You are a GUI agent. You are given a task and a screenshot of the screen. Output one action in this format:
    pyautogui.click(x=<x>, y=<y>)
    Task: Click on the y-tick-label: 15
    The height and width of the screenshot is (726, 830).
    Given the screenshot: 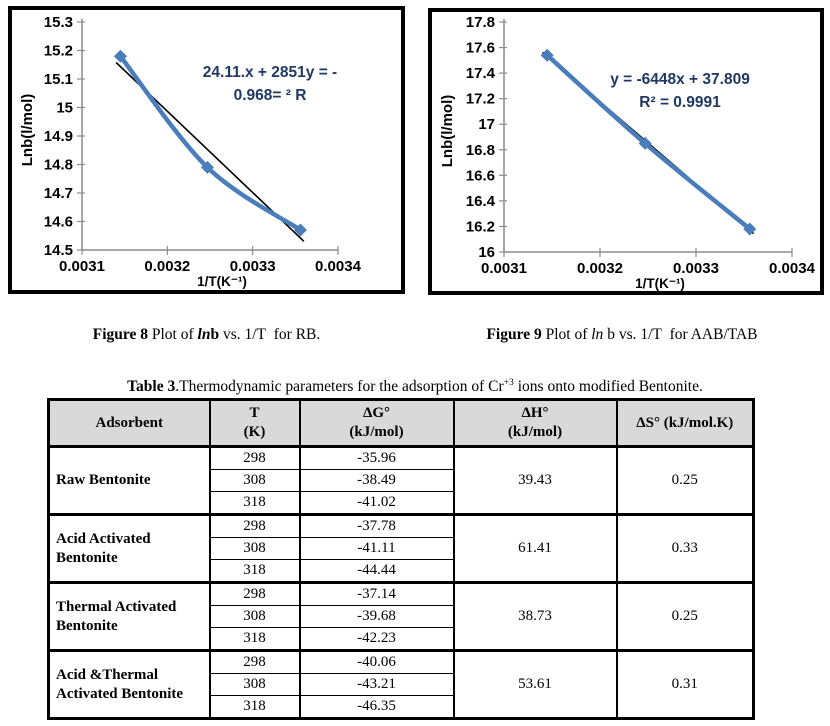 What is the action you would take?
    pyautogui.click(x=64, y=108)
    